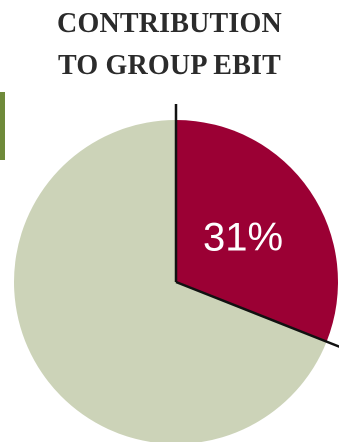  I want to click on pie-slice-label-0: 31%, so click(243, 237).